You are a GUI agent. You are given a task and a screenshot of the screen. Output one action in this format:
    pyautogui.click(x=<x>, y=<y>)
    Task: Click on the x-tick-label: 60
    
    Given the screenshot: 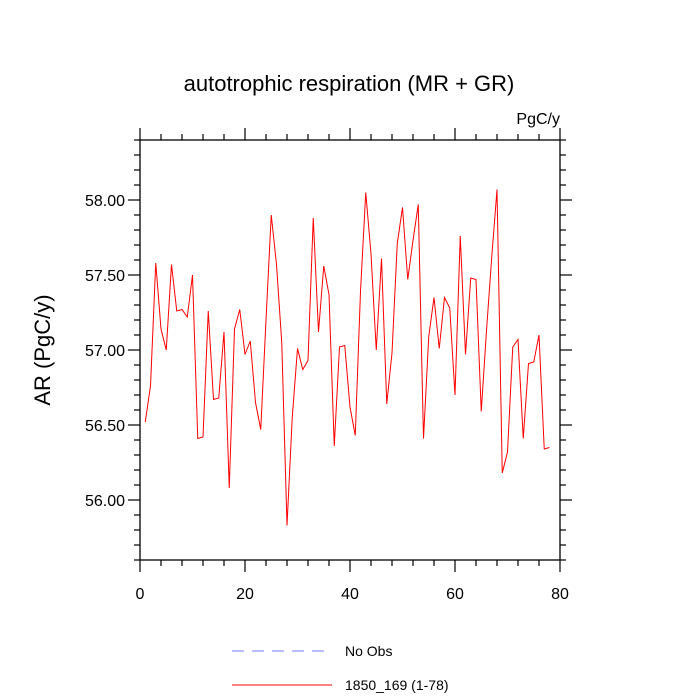 What is the action you would take?
    pyautogui.click(x=455, y=594)
    